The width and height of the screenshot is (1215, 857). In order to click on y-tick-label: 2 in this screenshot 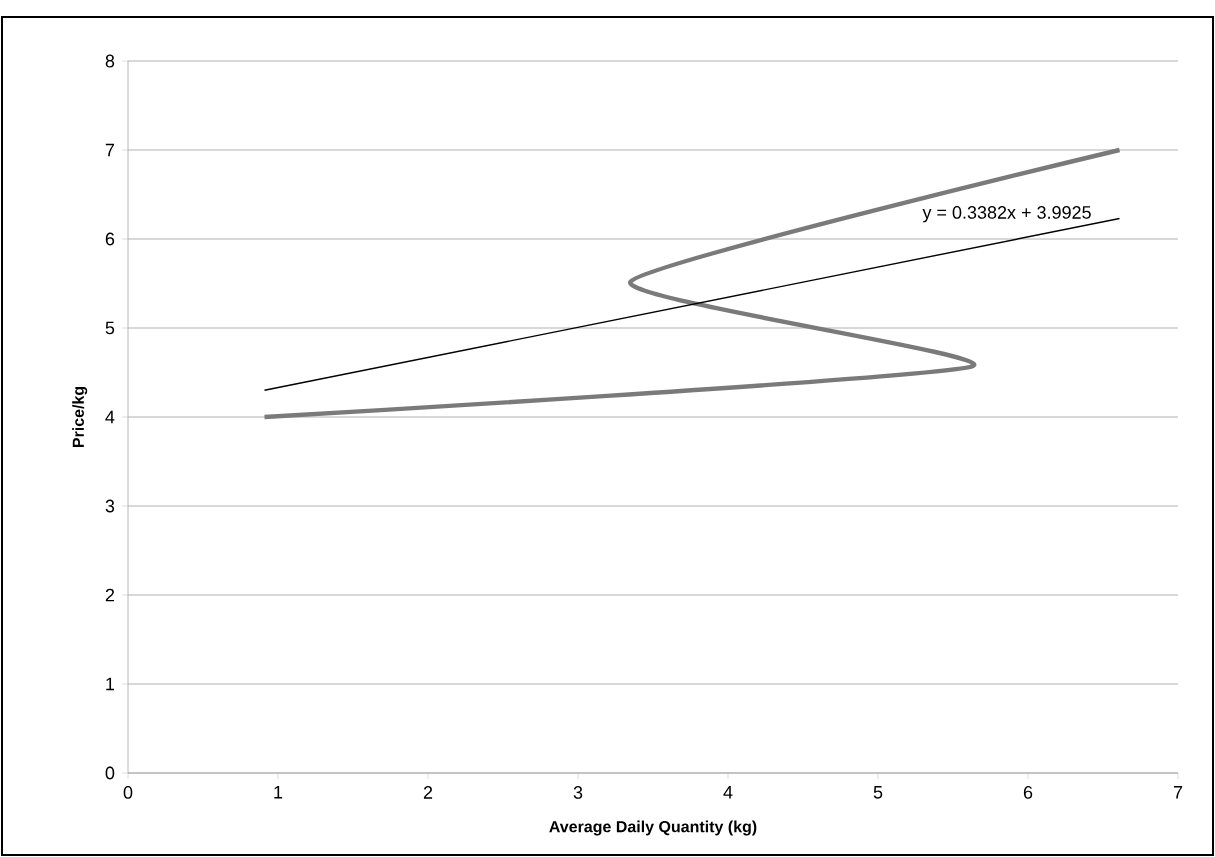, I will do `click(110, 595)`.